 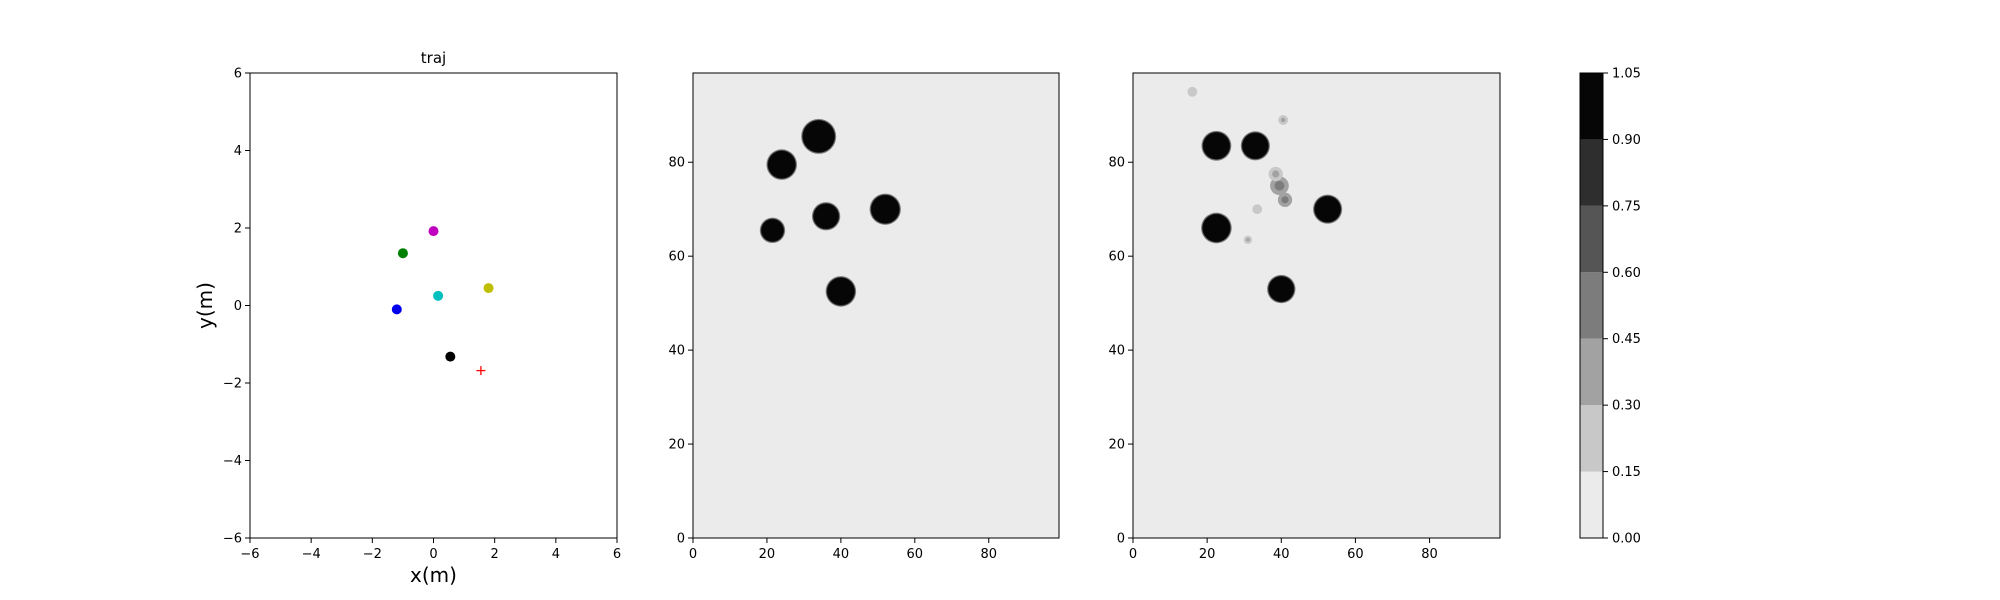 I want to click on traj-y-tick-label: 4, so click(x=238, y=151).